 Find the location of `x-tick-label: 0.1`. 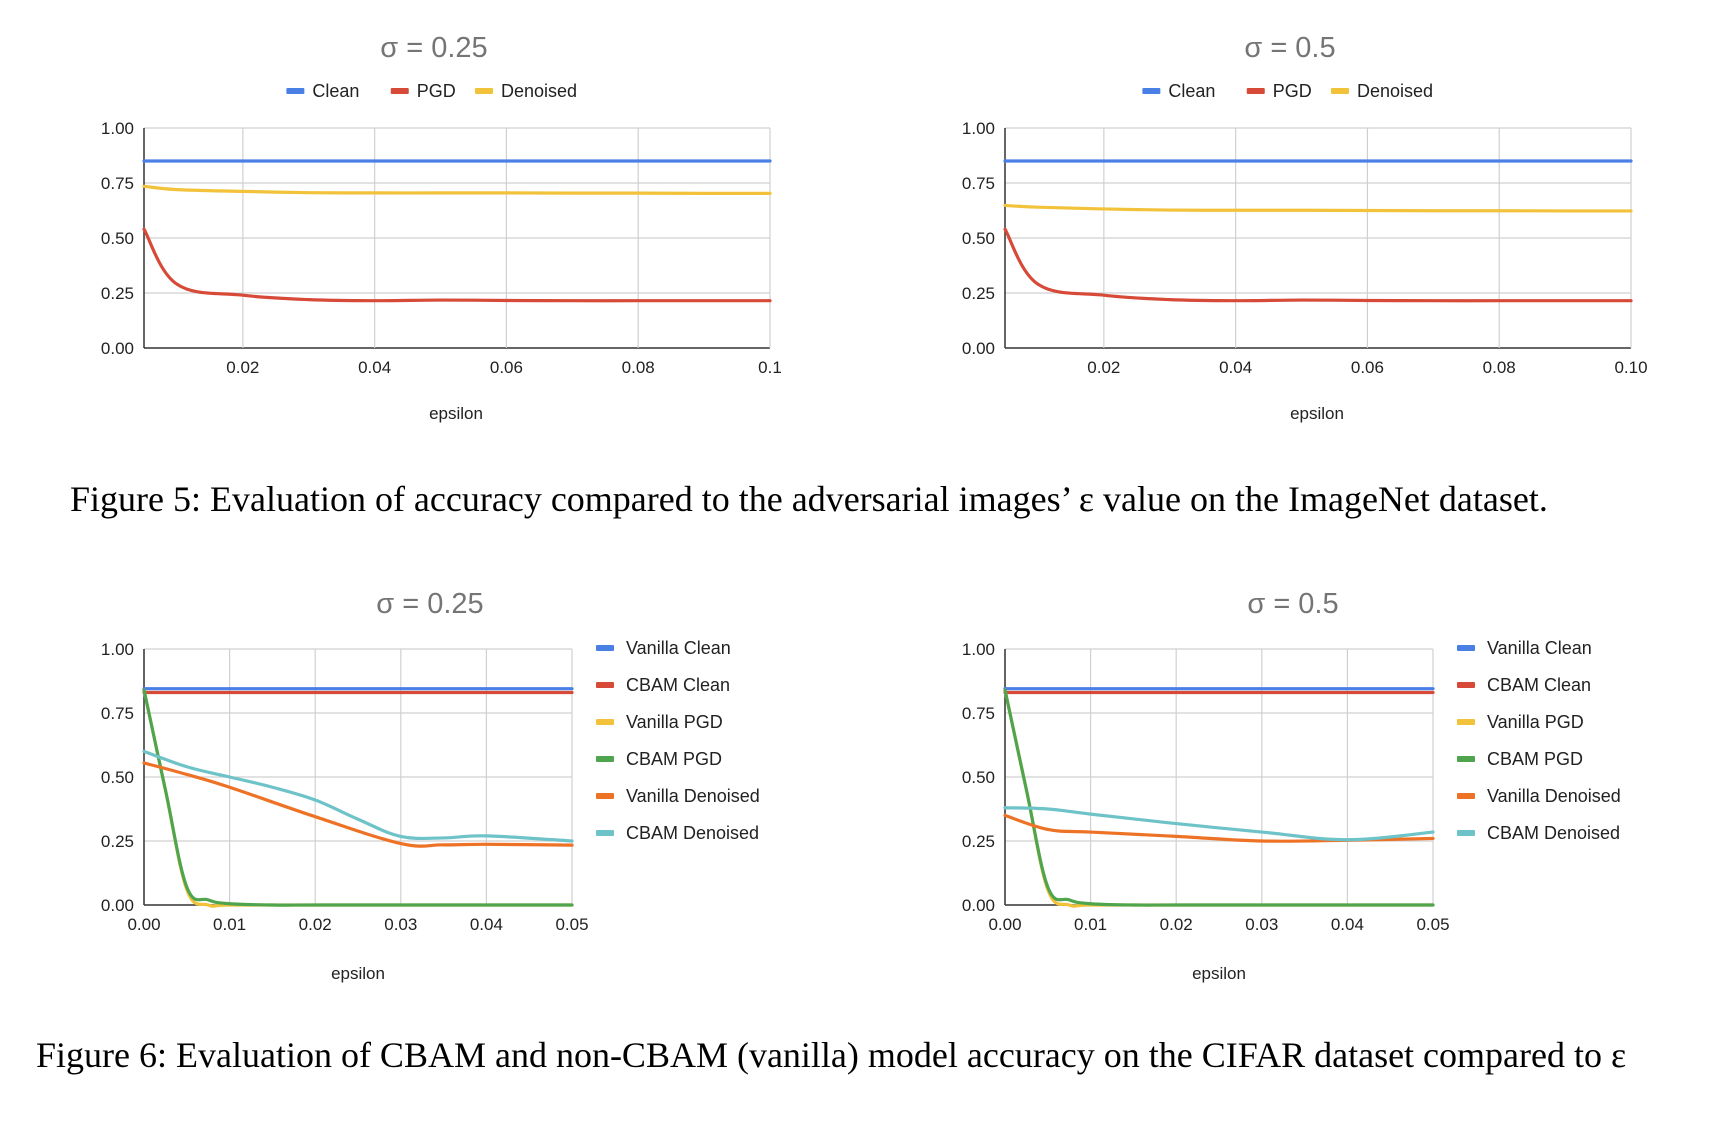

x-tick-label: 0.1 is located at coordinates (770, 367).